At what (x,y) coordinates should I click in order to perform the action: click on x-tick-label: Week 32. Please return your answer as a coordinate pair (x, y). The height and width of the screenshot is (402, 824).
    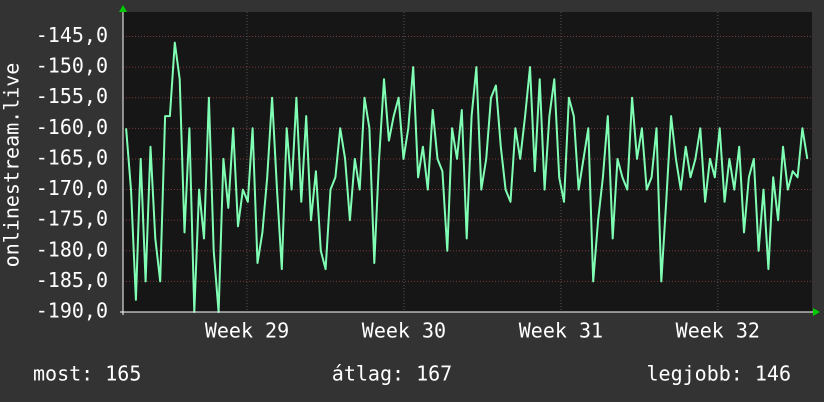
    Looking at the image, I should click on (718, 331).